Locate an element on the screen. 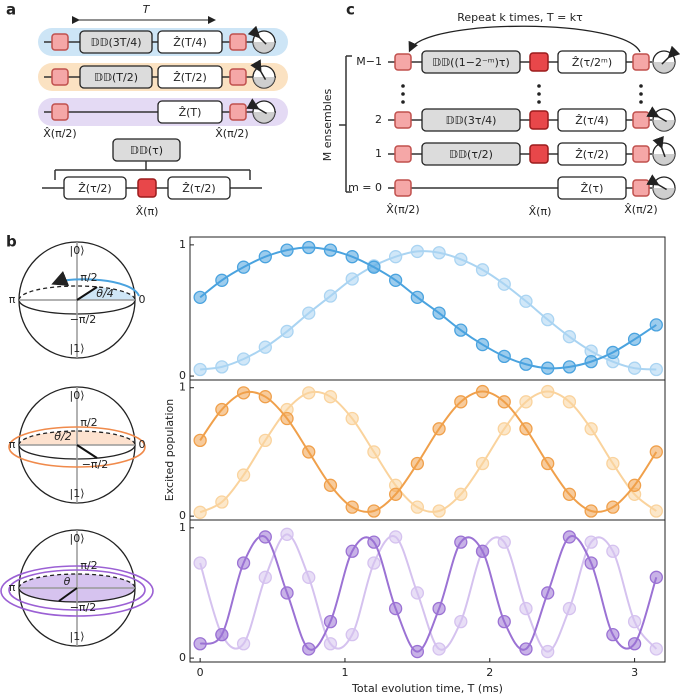 This screenshot has width=685, height=697. label: |1⟩ is located at coordinates (77, 636).